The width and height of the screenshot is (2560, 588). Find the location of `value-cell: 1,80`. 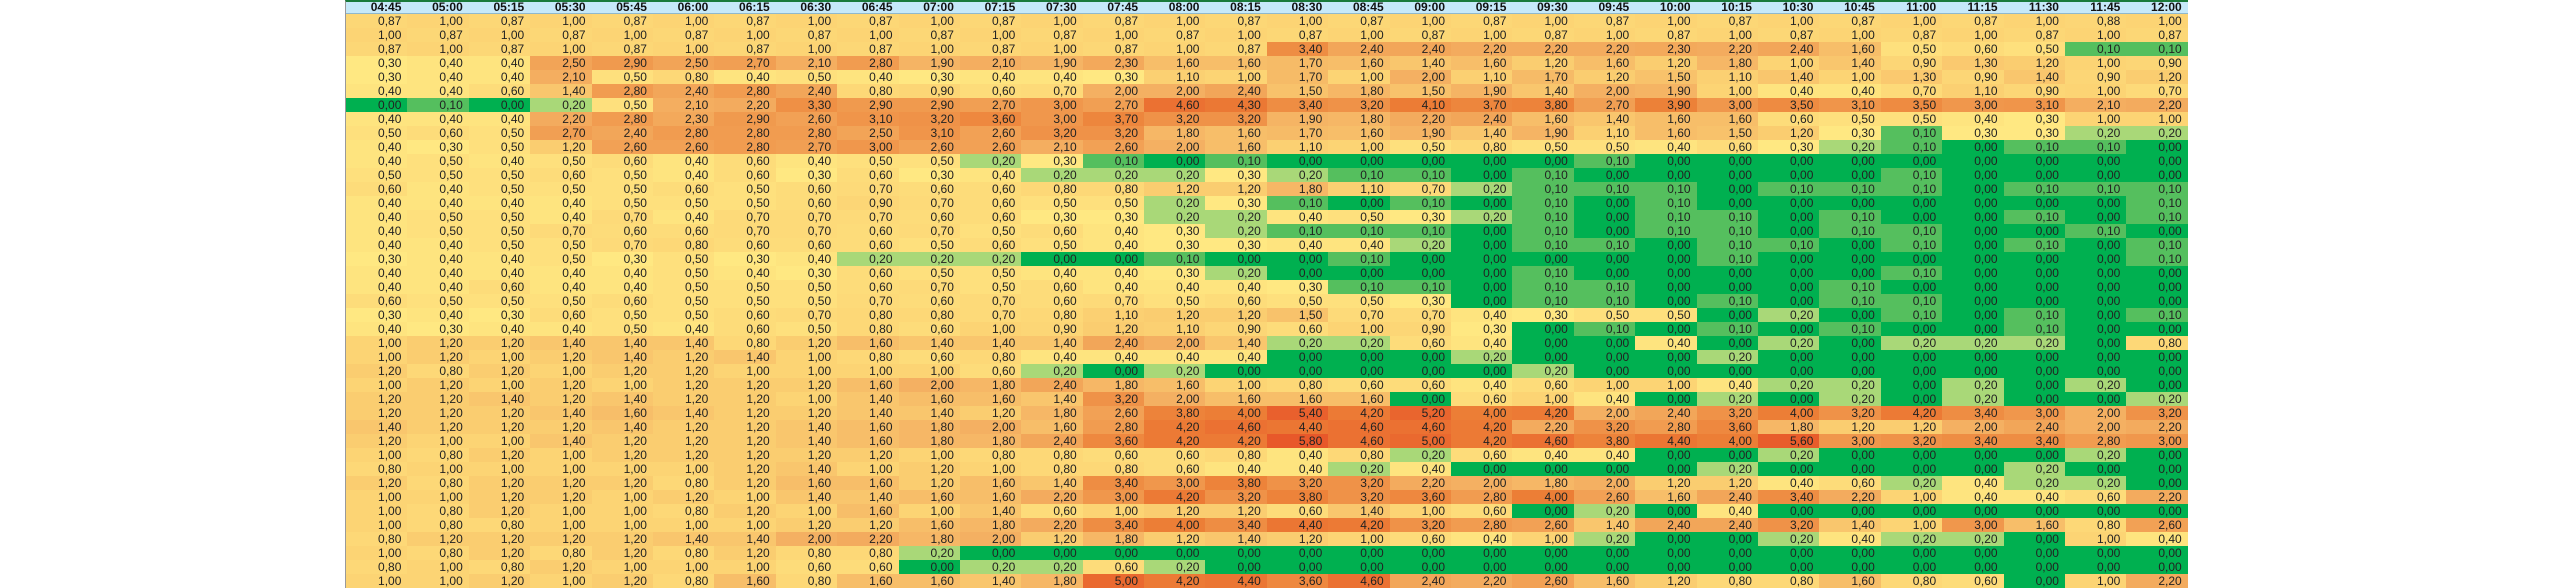

value-cell: 1,80 is located at coordinates (929, 441).